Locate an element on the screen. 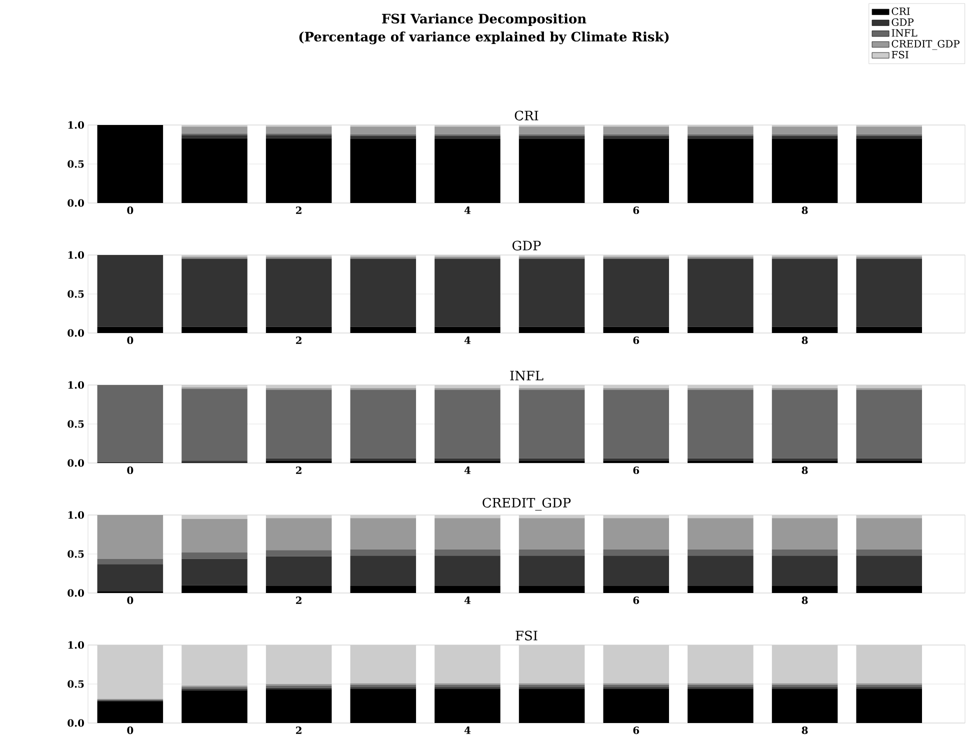 The width and height of the screenshot is (969, 747). chart-title: INFL is located at coordinates (527, 375).